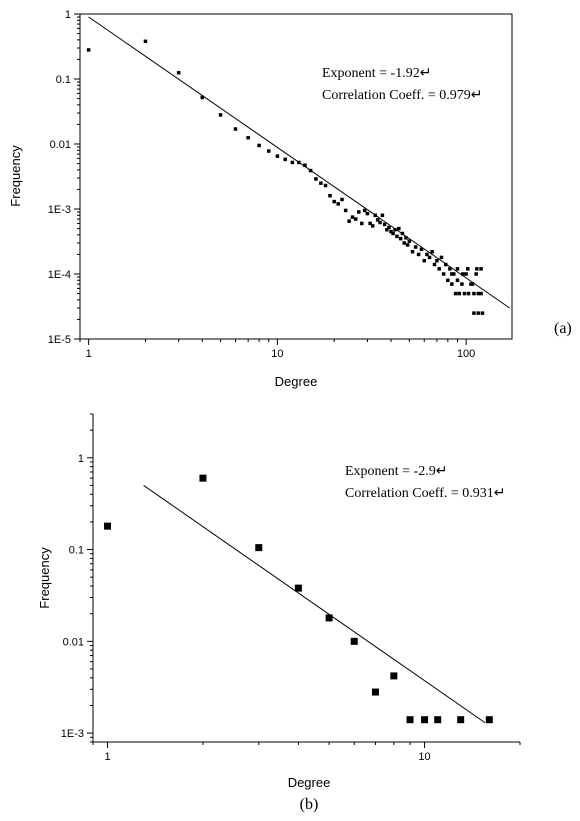 Image resolution: width=580 pixels, height=821 pixels. Describe the element at coordinates (309, 804) in the screenshot. I see `panel-label: (b)` at that location.